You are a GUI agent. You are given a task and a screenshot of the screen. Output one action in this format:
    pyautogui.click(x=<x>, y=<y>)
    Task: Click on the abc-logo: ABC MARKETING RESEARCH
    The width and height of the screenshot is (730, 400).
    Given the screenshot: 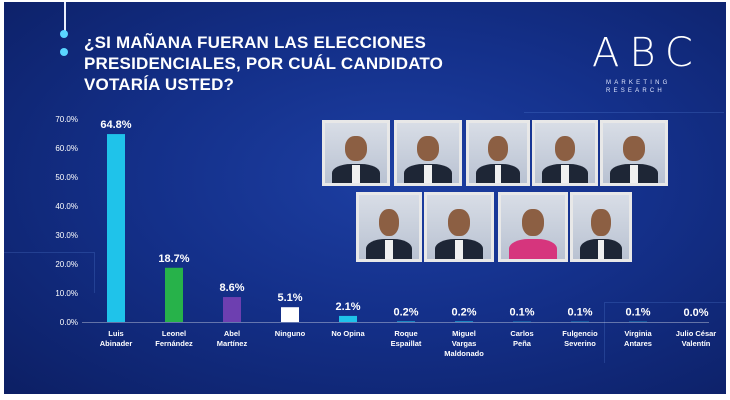 What is the action you would take?
    pyautogui.click(x=652, y=65)
    